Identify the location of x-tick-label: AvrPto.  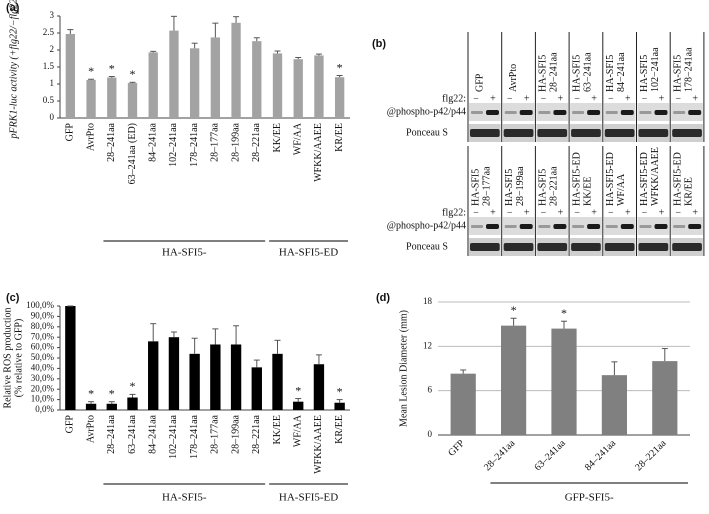
(90, 137).